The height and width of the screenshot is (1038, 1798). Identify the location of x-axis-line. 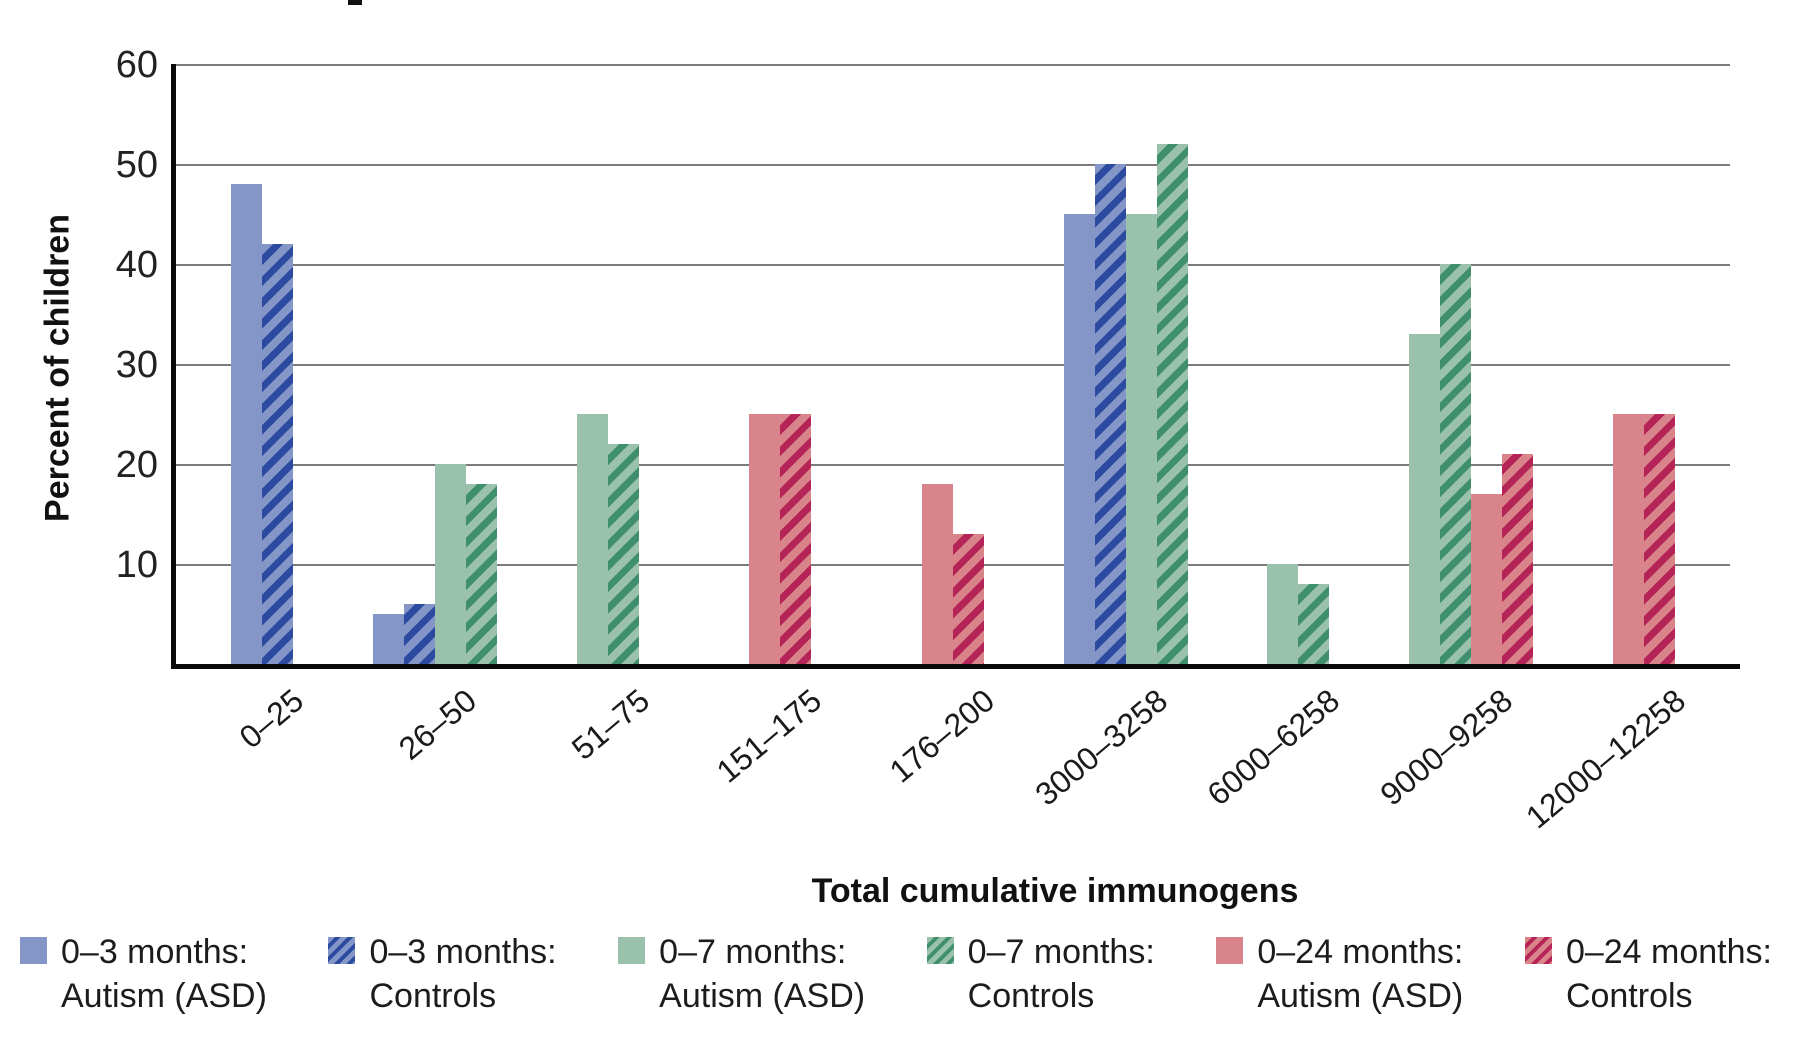
(955, 666).